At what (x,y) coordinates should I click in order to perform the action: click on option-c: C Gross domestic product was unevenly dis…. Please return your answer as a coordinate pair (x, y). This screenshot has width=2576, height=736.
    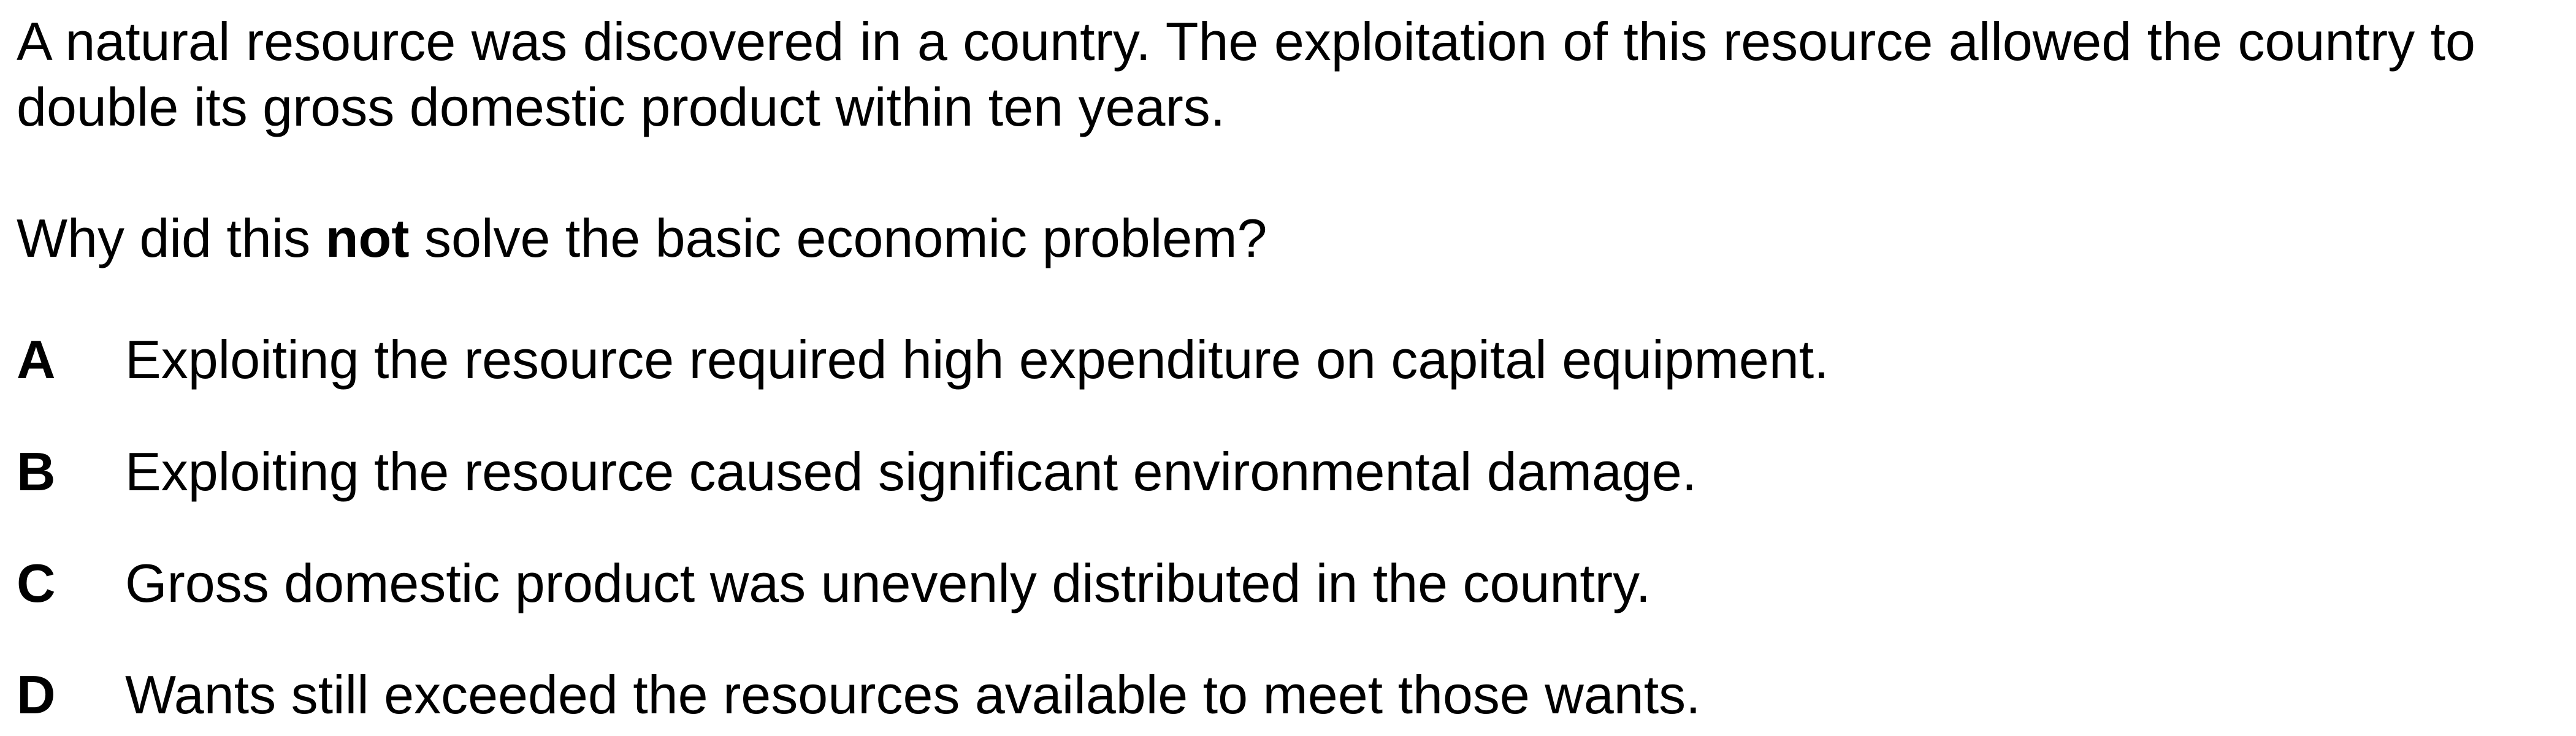
    Looking at the image, I should click on (834, 583).